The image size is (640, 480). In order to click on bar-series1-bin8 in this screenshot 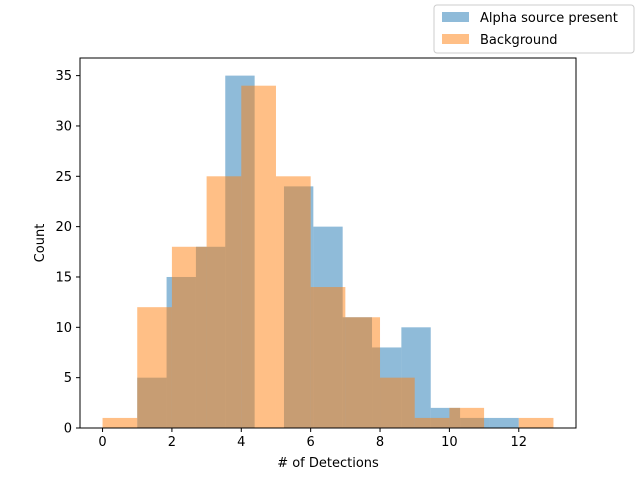, I will do `click(397, 402)`.